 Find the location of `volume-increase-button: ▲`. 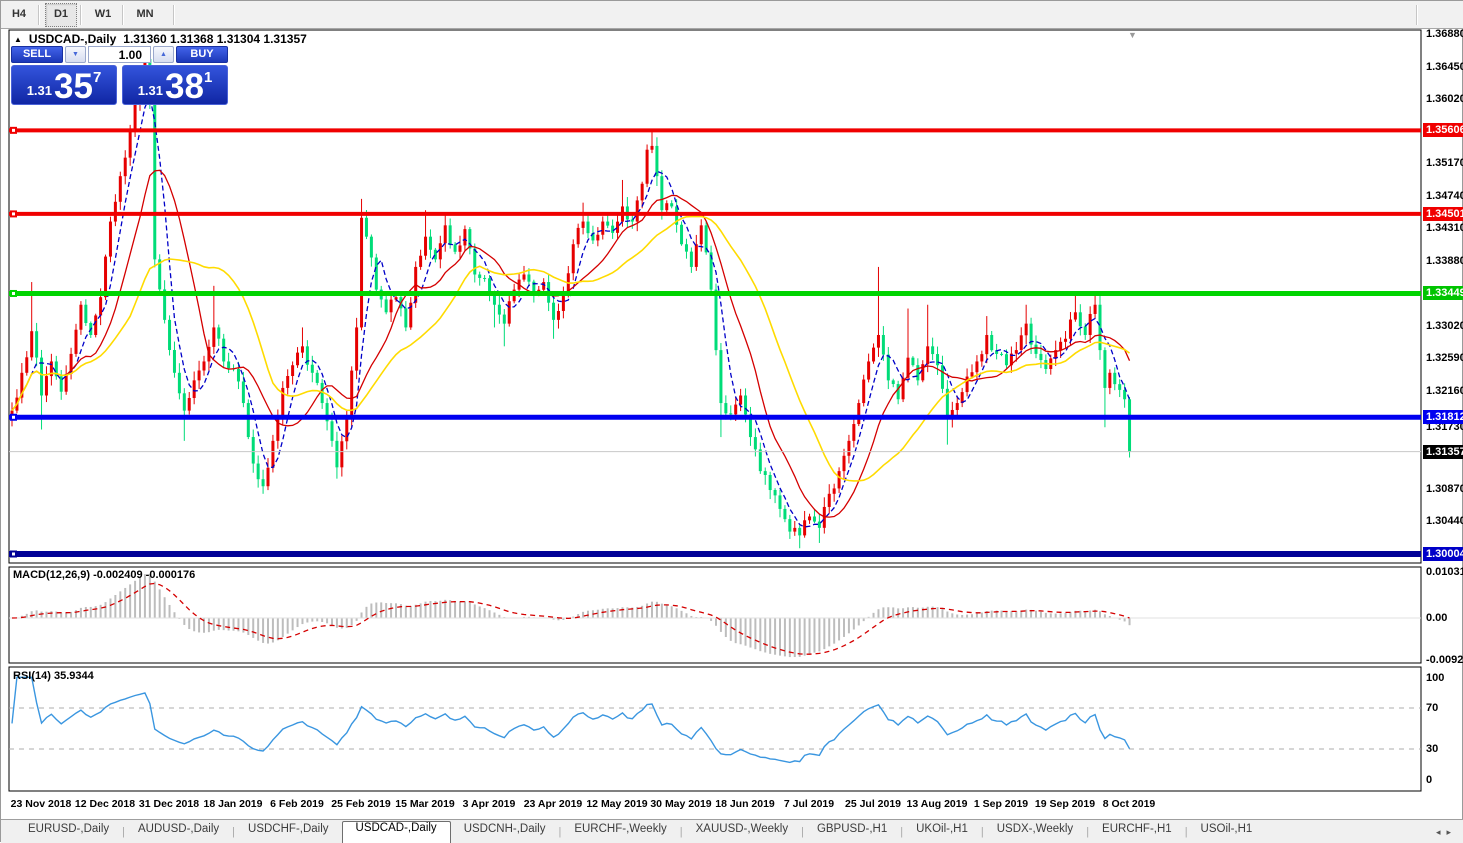

volume-increase-button: ▲ is located at coordinates (163, 54).